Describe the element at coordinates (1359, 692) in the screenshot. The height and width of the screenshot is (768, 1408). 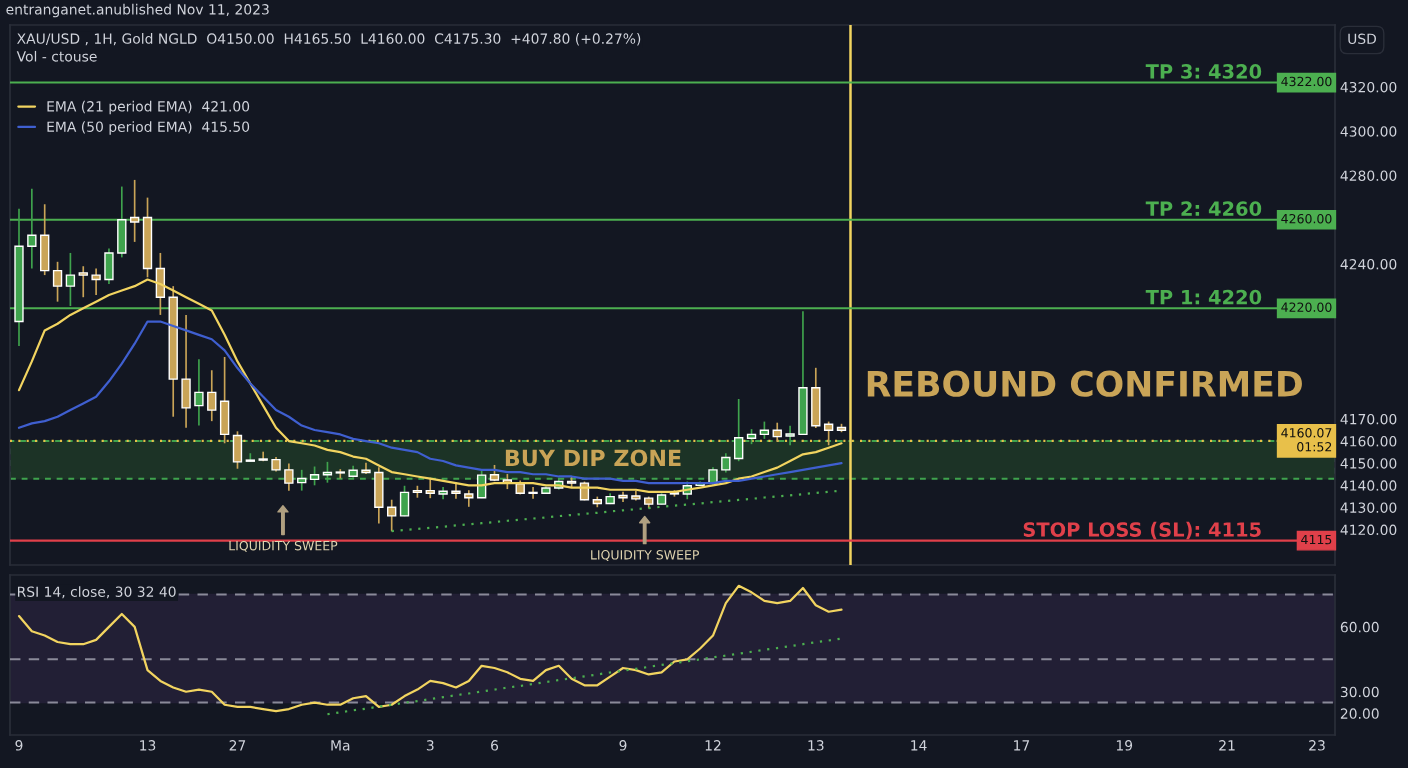
I see `y-tick-label: 30.00` at that location.